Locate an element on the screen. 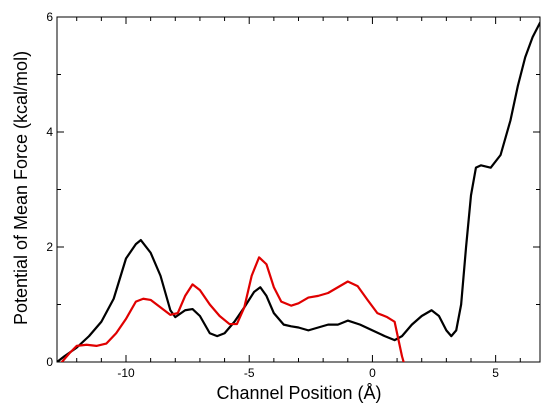 This screenshot has width=541, height=406. y-tick-label: 0 is located at coordinates (49, 362).